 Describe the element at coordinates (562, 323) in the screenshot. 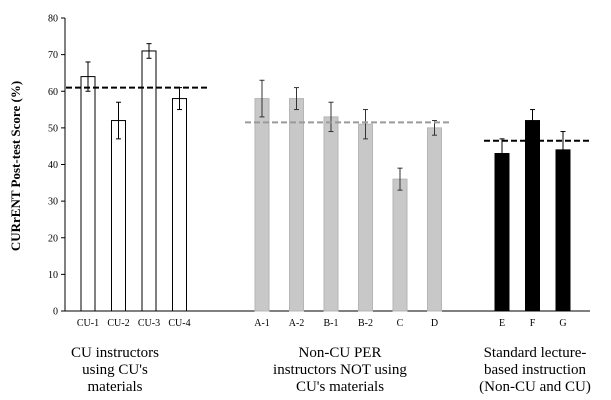

I see `x-tick-label-g: G` at that location.